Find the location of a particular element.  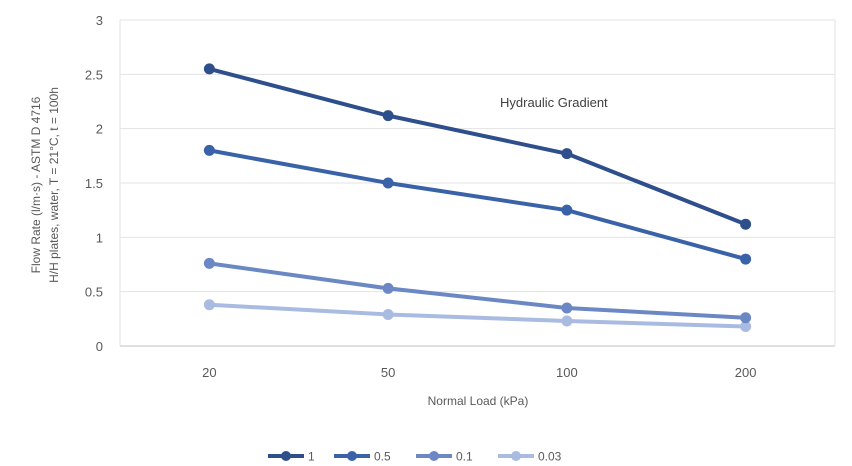

legend-item-1: 1 is located at coordinates (291, 457).